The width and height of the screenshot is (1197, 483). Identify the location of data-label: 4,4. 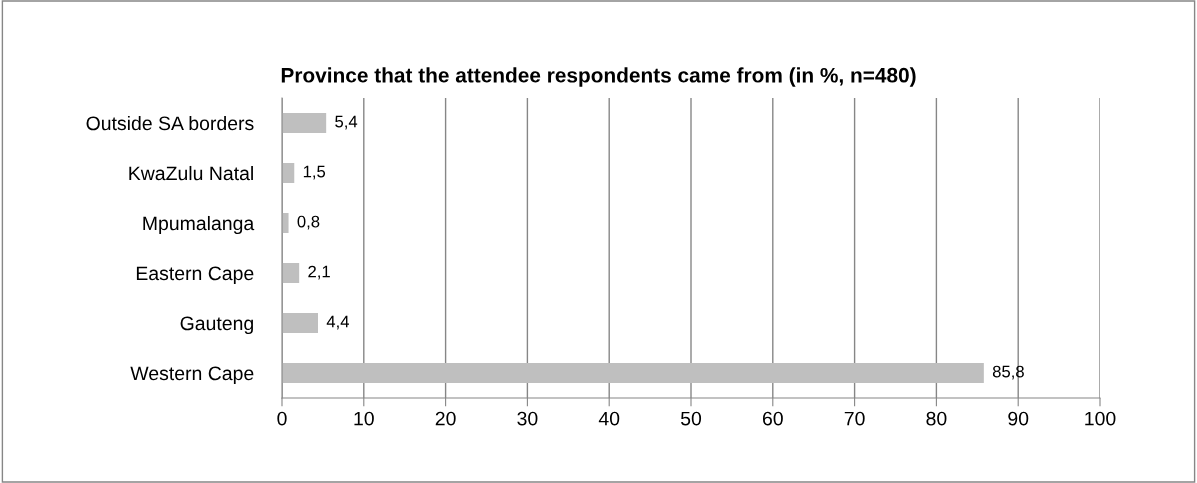
(338, 322).